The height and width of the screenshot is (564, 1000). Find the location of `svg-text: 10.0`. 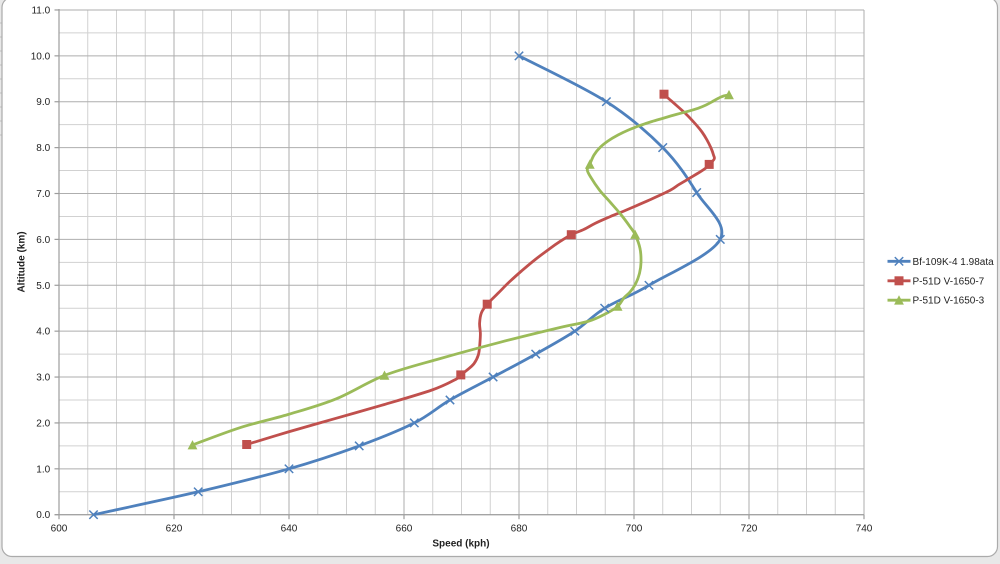

svg-text: 10.0 is located at coordinates (41, 56).